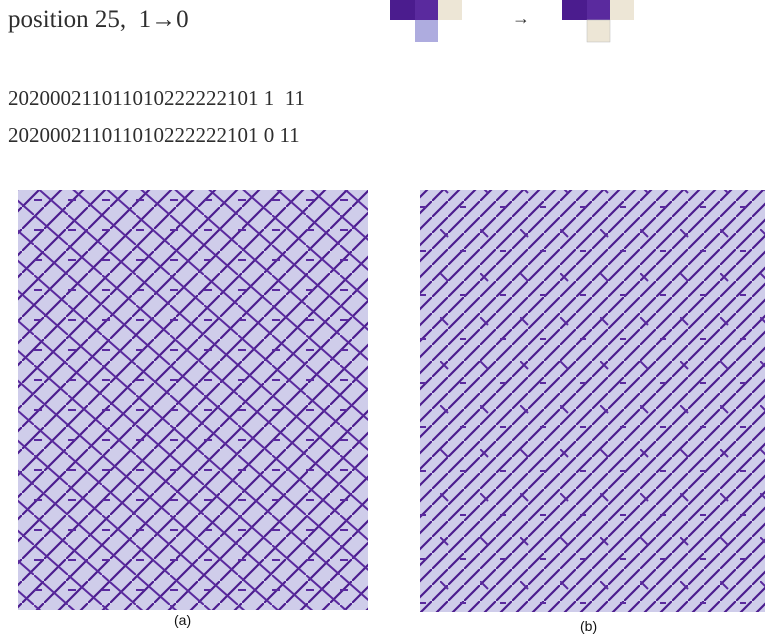 Image resolution: width=765 pixels, height=638 pixels. I want to click on caption: (b), so click(589, 626).